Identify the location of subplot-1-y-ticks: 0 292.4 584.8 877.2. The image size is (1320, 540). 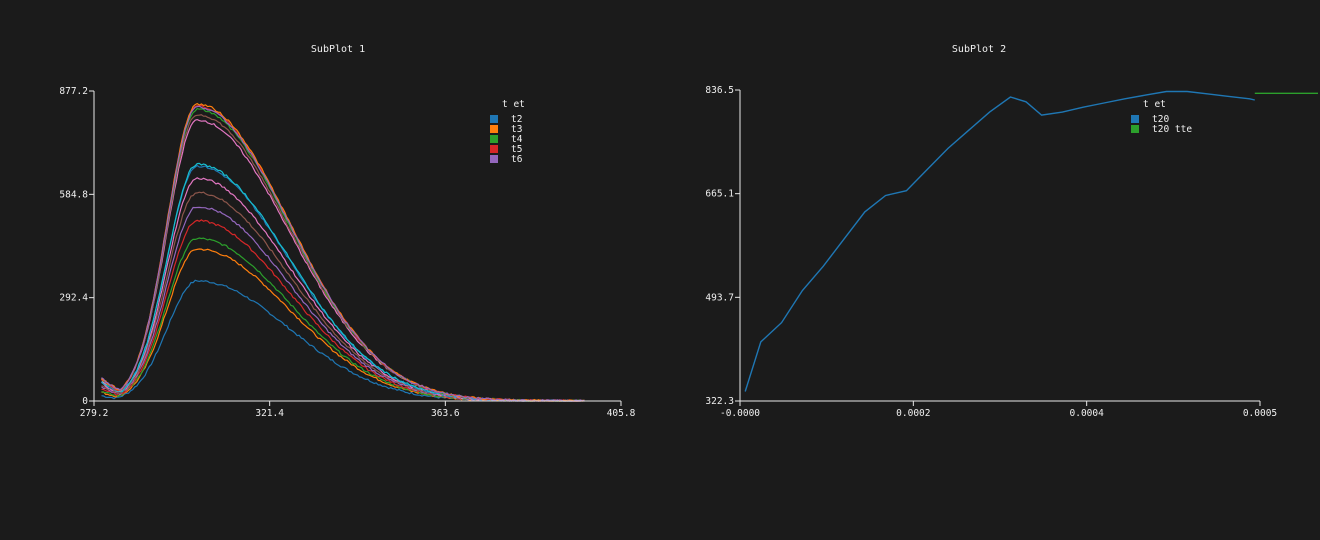
(76, 246).